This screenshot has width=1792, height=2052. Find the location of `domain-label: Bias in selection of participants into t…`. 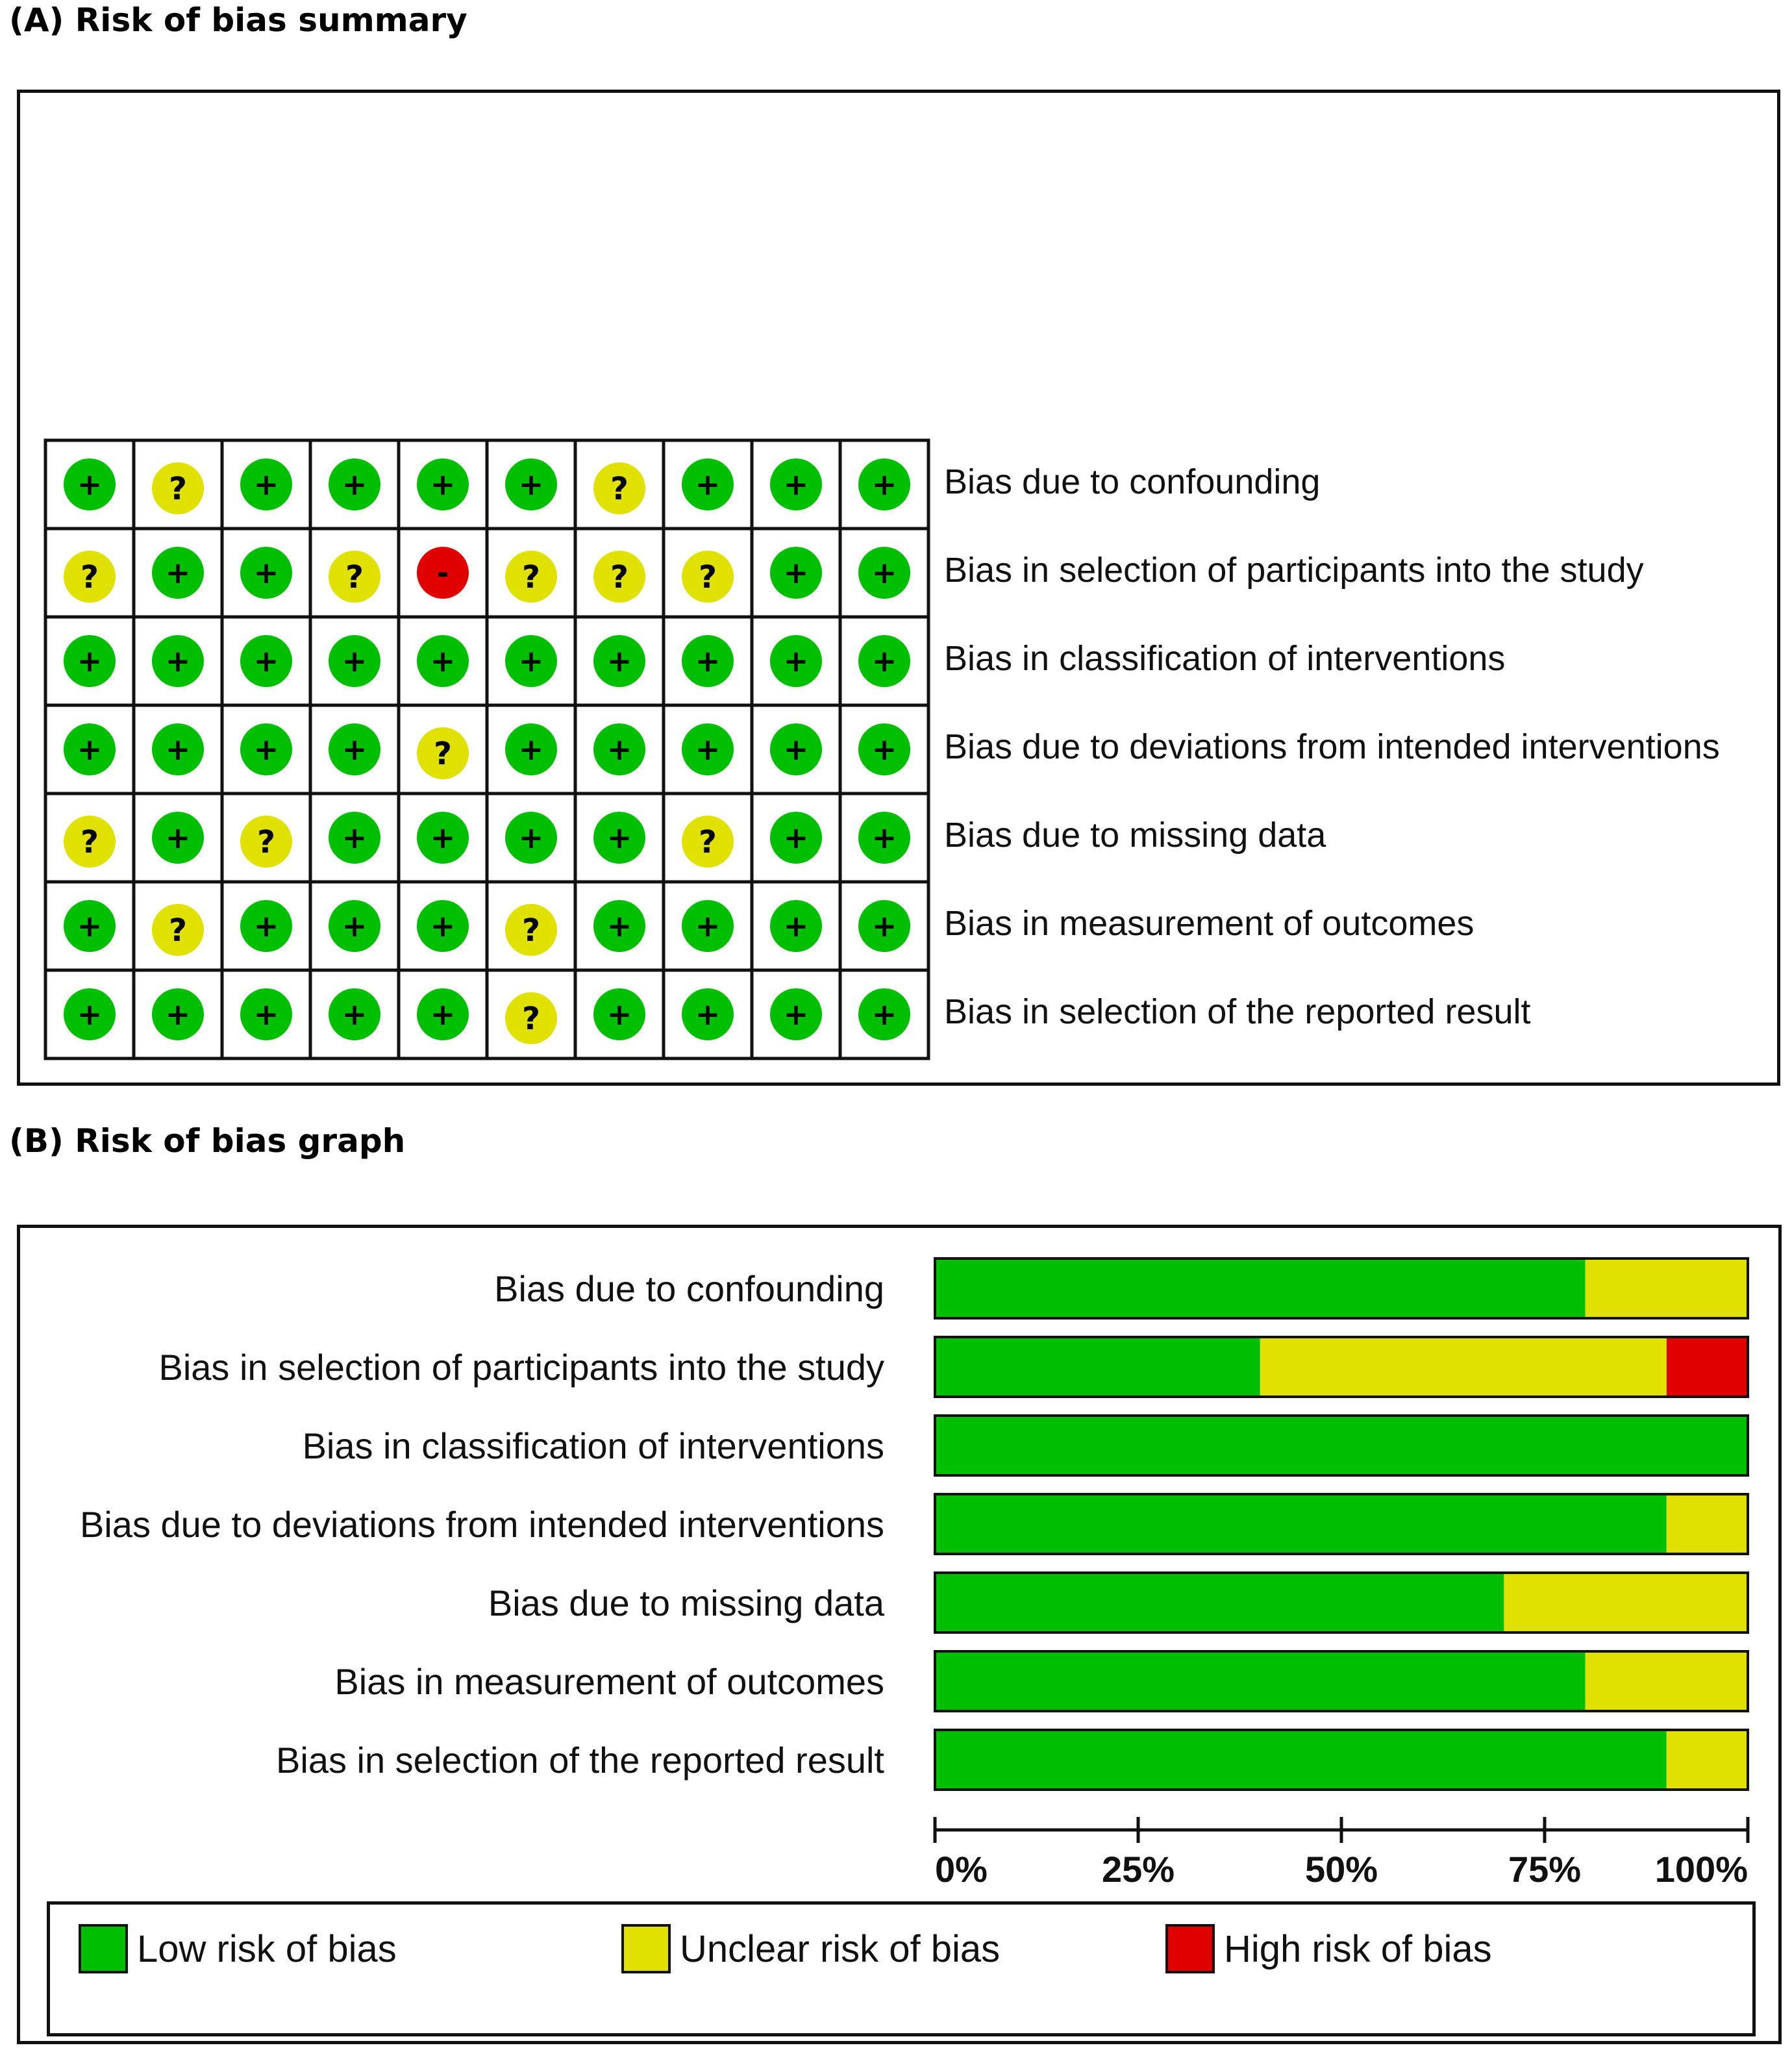

domain-label: Bias in selection of participants into t… is located at coordinates (1294, 570).